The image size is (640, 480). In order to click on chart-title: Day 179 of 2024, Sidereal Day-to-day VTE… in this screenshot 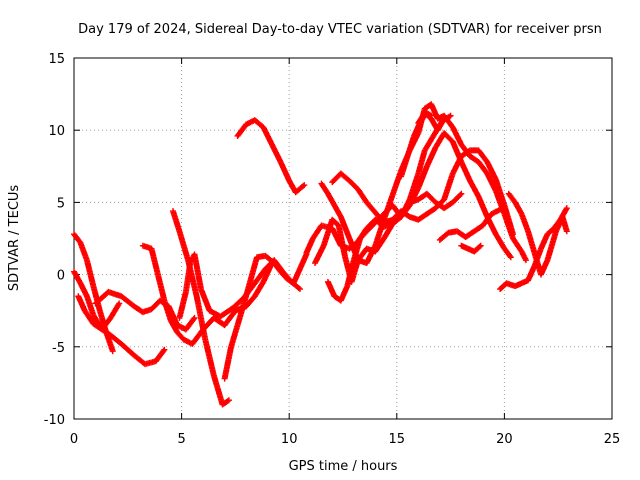, I will do `click(340, 29)`.